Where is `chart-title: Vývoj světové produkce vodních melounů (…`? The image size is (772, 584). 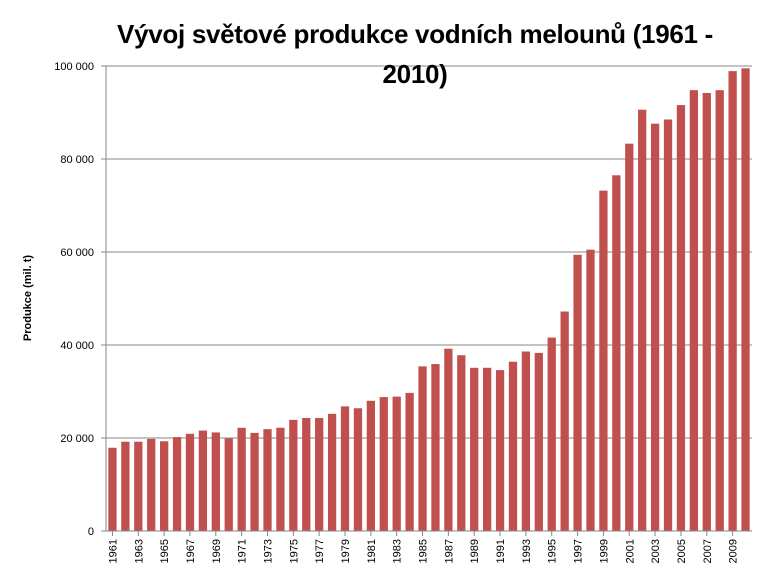 chart-title: Vývoj světové produkce vodních melounů (… is located at coordinates (415, 54).